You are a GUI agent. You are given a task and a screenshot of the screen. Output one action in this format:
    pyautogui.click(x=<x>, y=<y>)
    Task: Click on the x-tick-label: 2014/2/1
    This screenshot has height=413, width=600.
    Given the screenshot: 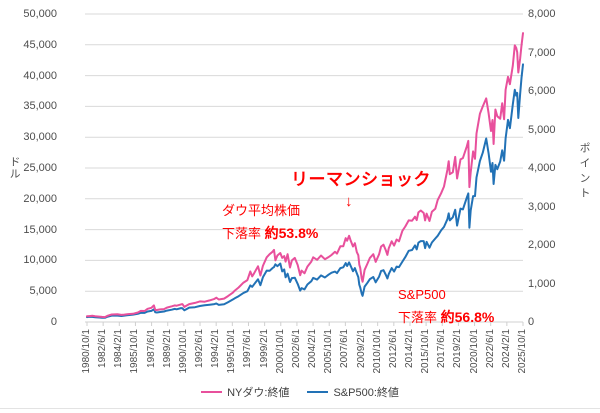 What is the action you would take?
    pyautogui.click(x=409, y=348)
    